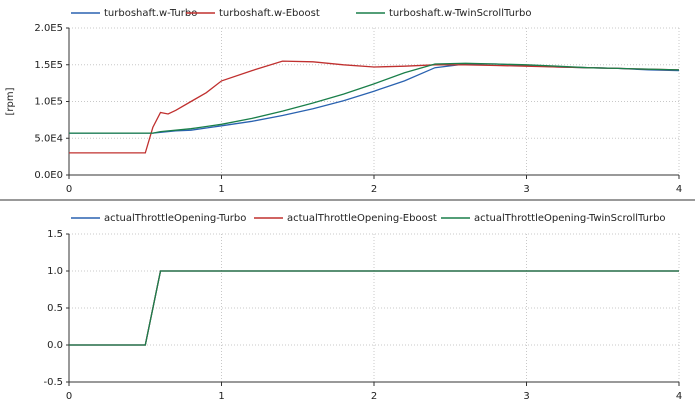 This screenshot has height=407, width=695. Describe the element at coordinates (55, 234) in the screenshot. I see `y-tick-label: 1.5` at that location.